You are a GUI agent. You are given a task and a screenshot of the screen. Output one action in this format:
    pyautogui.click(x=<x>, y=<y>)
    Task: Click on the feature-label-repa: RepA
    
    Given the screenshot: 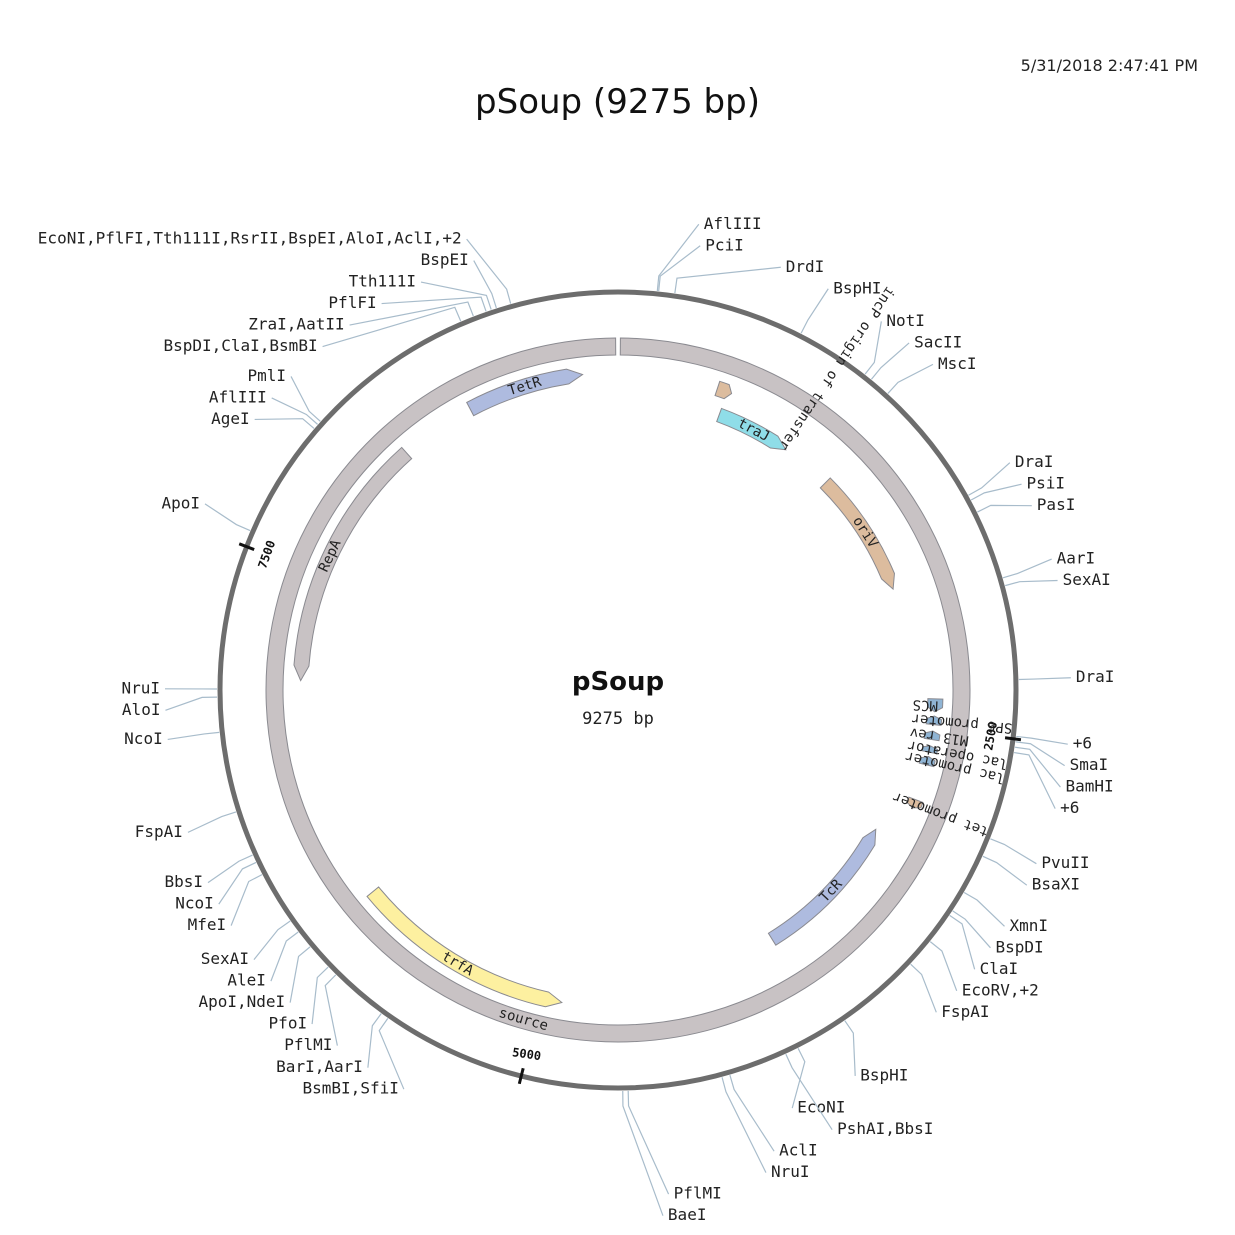 What is the action you would take?
    pyautogui.click(x=330, y=556)
    